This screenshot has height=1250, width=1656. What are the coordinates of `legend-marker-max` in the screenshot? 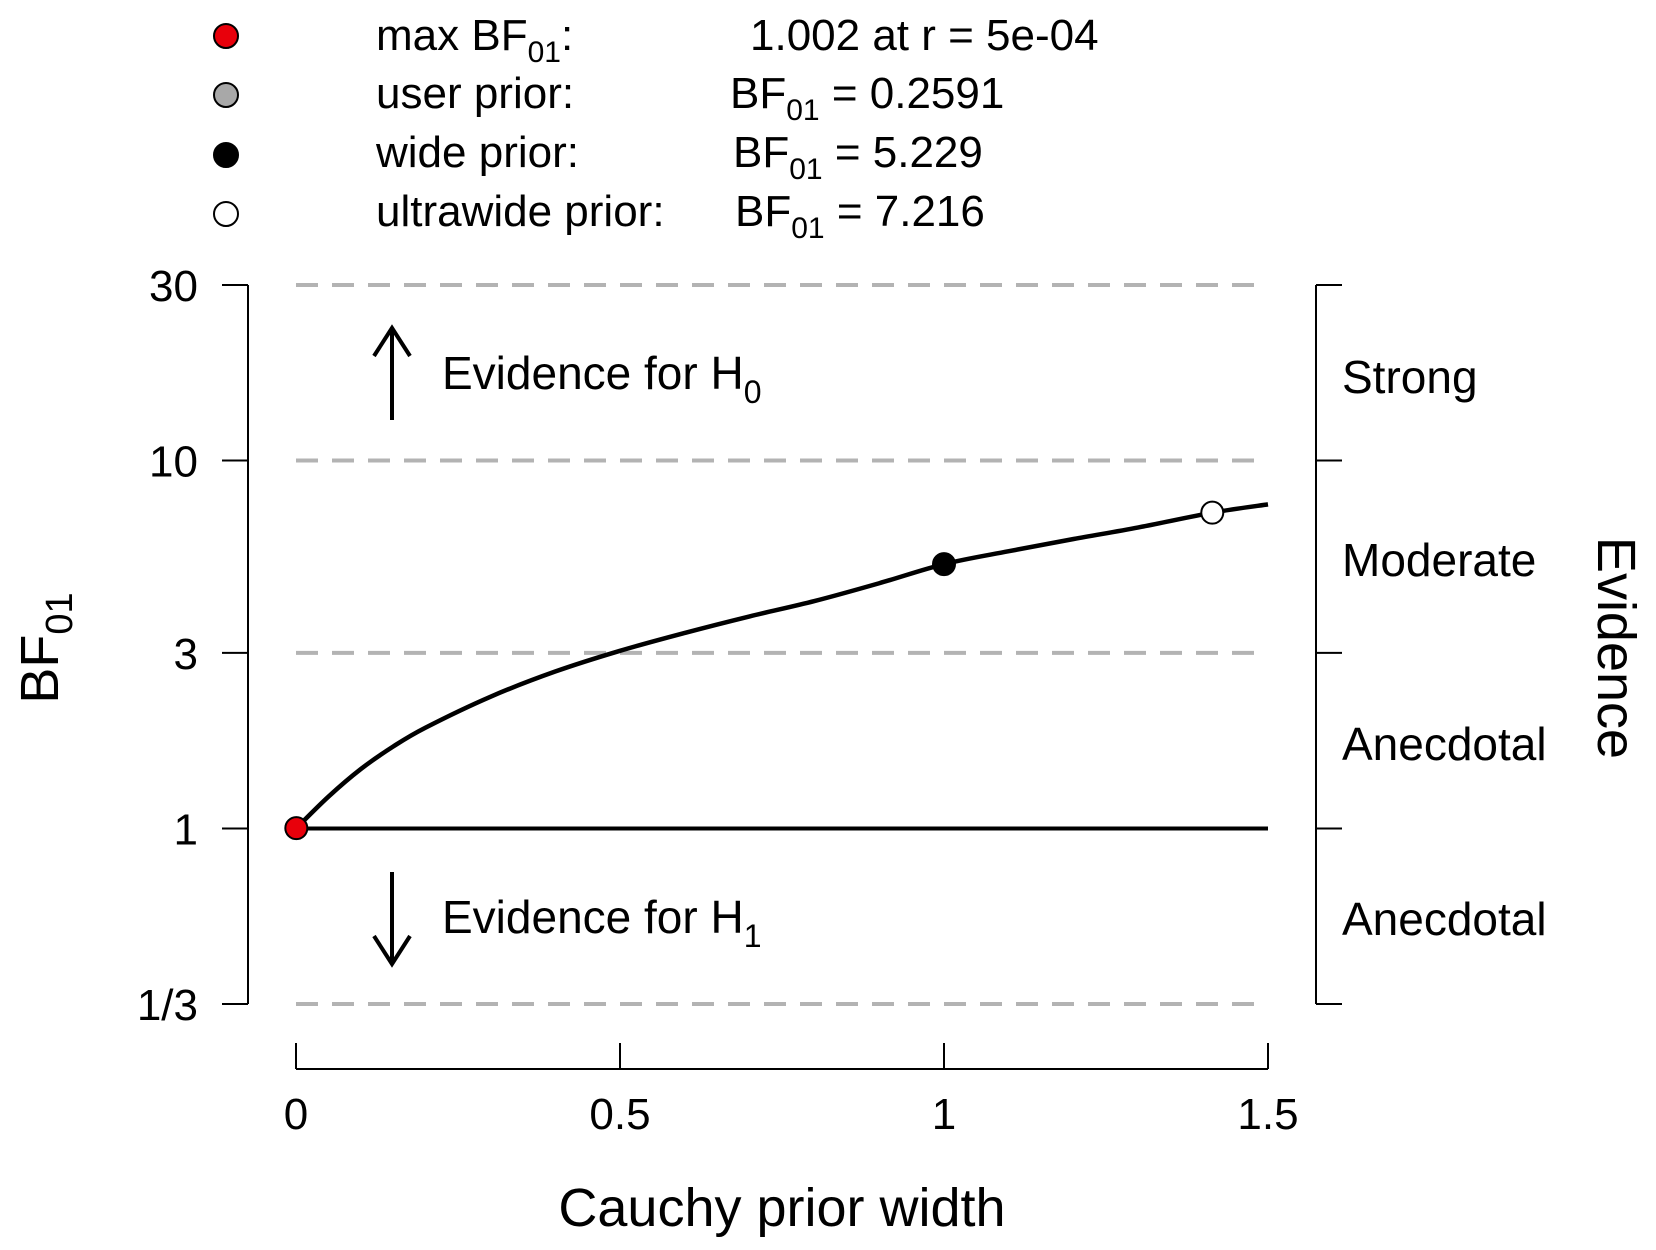 It's located at (226, 36).